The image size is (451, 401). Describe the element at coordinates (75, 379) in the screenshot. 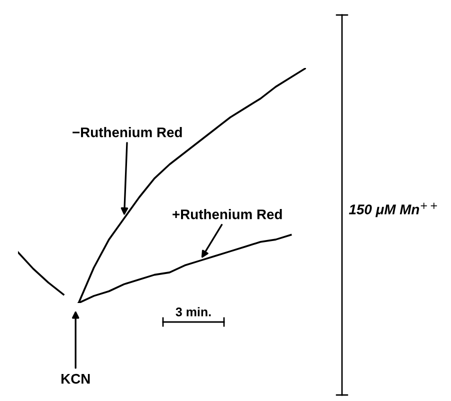

I see `text: KCN` at that location.